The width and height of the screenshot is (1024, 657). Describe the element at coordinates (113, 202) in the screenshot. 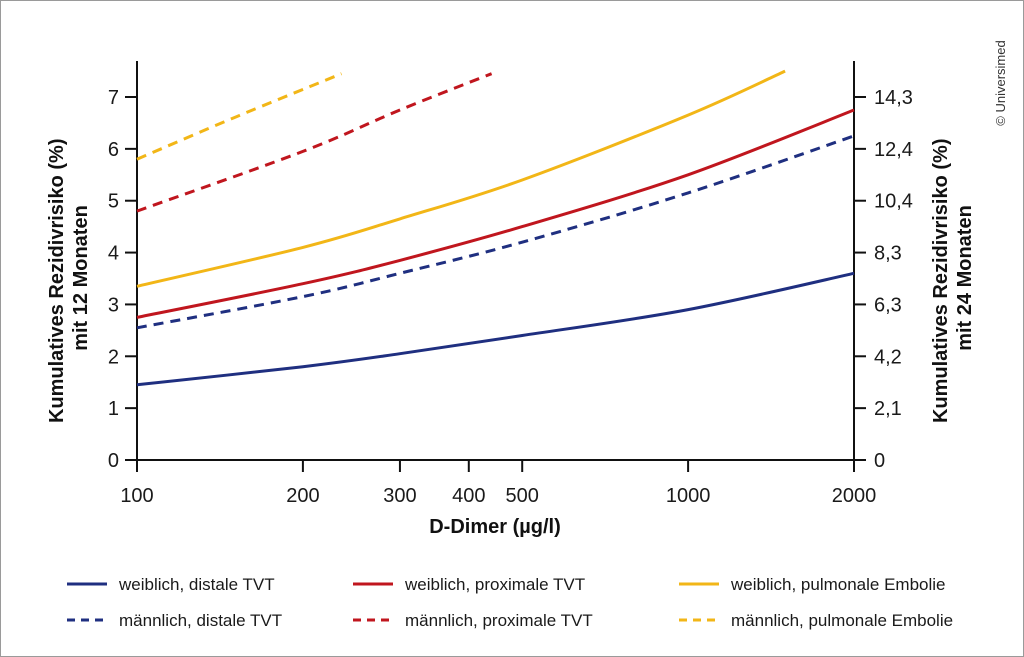

I see `y-left-tick-label: 5` at that location.